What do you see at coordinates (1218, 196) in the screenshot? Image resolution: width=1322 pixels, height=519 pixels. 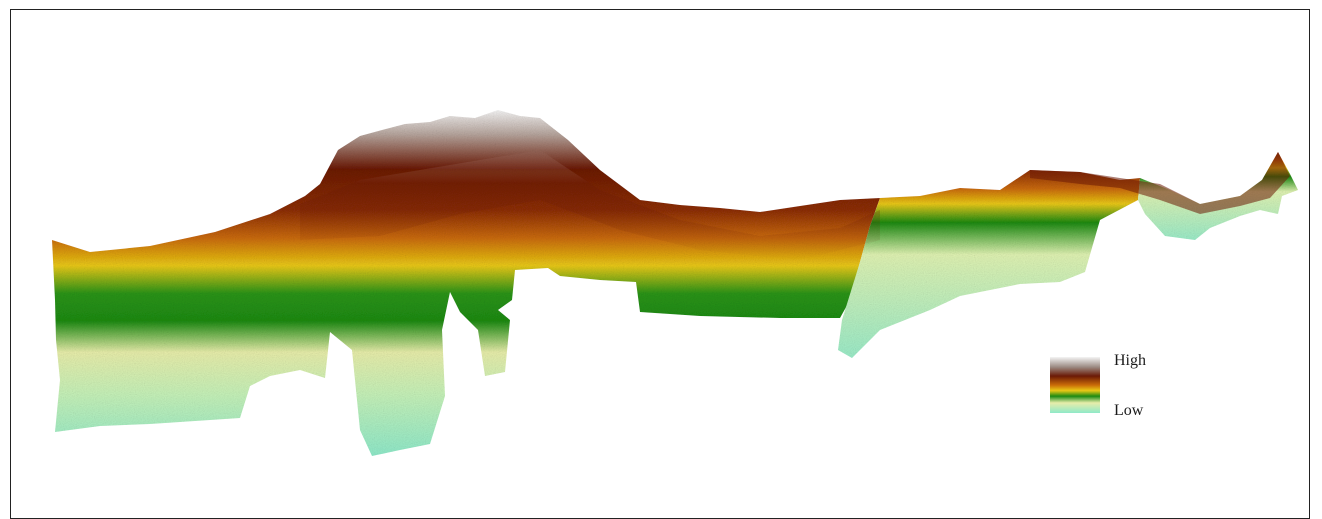 I see `terrain-east-ridge` at bounding box center [1218, 196].